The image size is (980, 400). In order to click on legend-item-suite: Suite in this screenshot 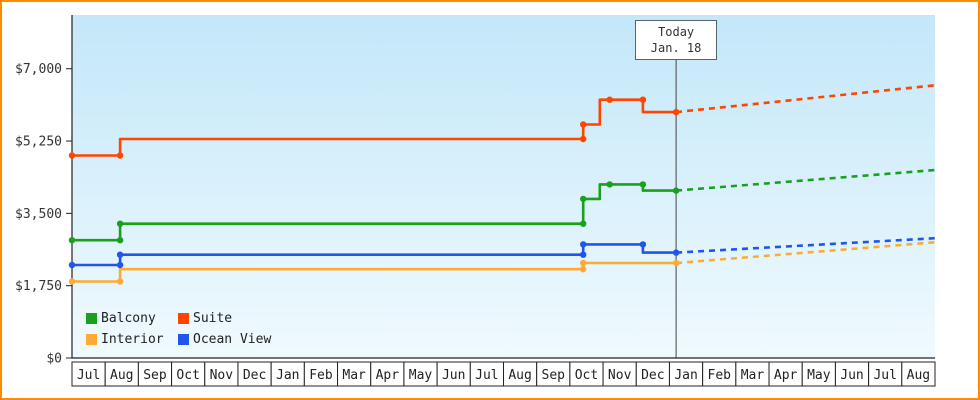, I will do `click(224, 318)`.